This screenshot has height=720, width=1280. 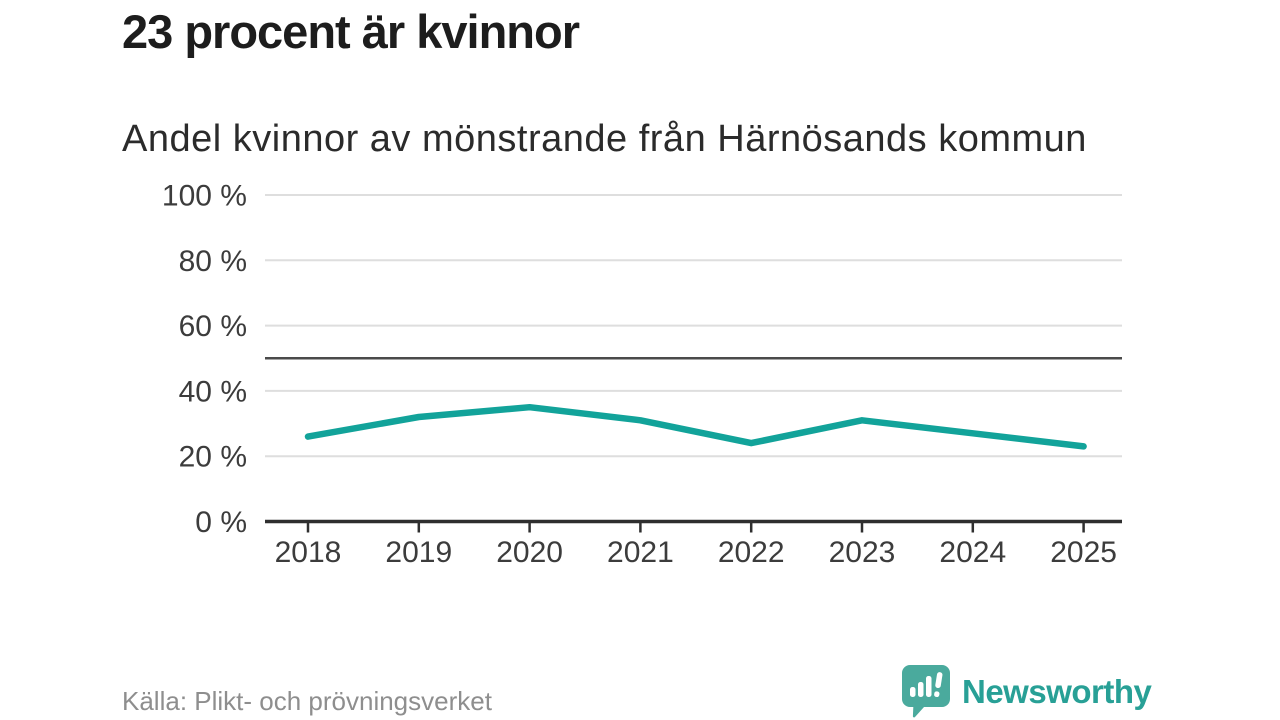 What do you see at coordinates (204, 196) in the screenshot?
I see `y-tick-label: 100 %` at bounding box center [204, 196].